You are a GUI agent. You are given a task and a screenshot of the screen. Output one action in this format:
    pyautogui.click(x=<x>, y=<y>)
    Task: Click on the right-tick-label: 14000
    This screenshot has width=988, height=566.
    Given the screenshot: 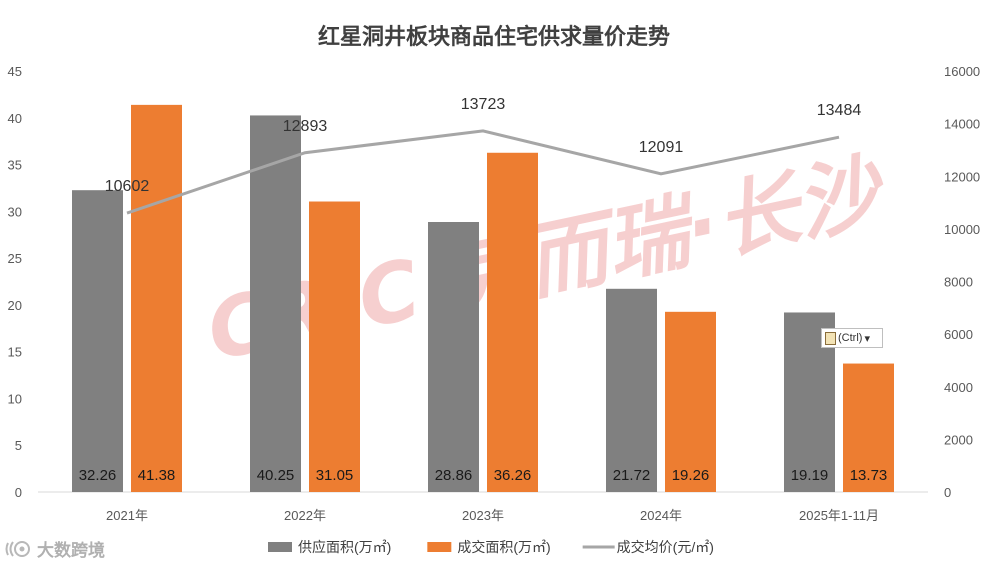 What is the action you would take?
    pyautogui.click(x=962, y=124)
    